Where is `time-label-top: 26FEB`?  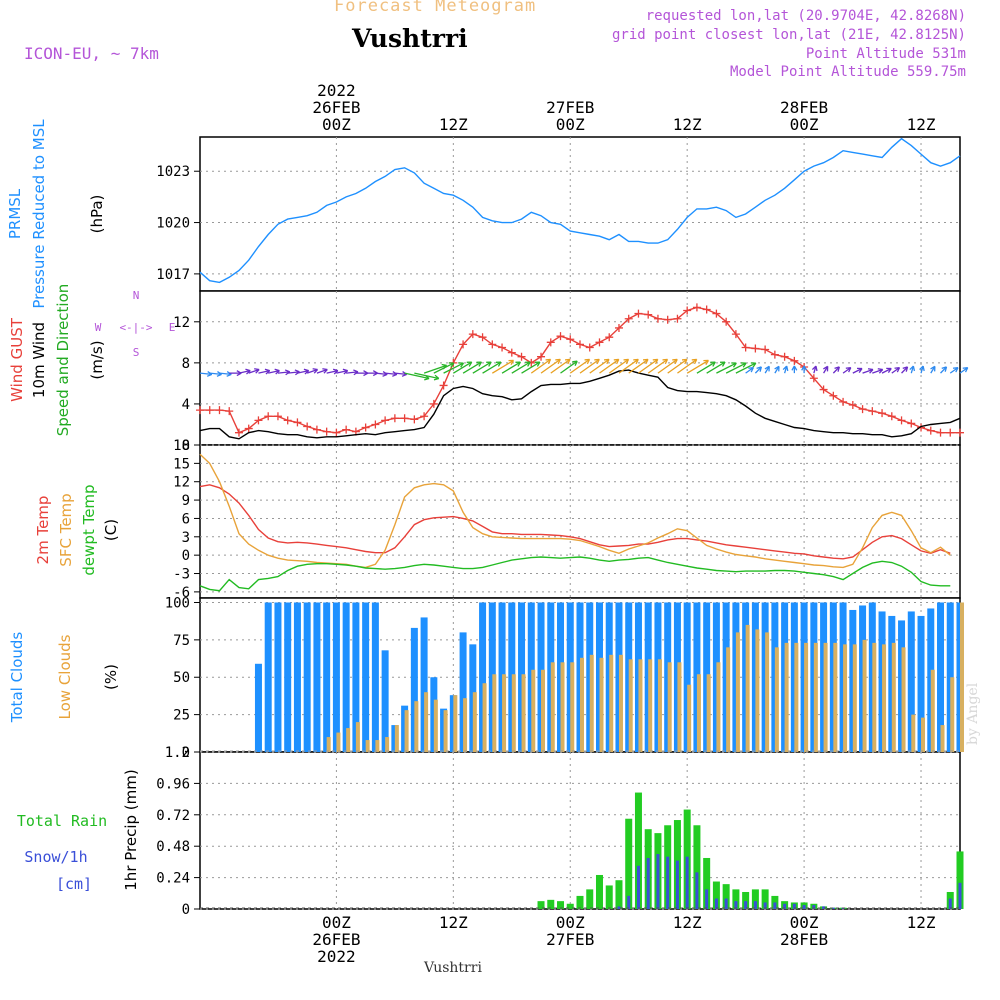 time-label-top: 26FEB is located at coordinates (336, 107).